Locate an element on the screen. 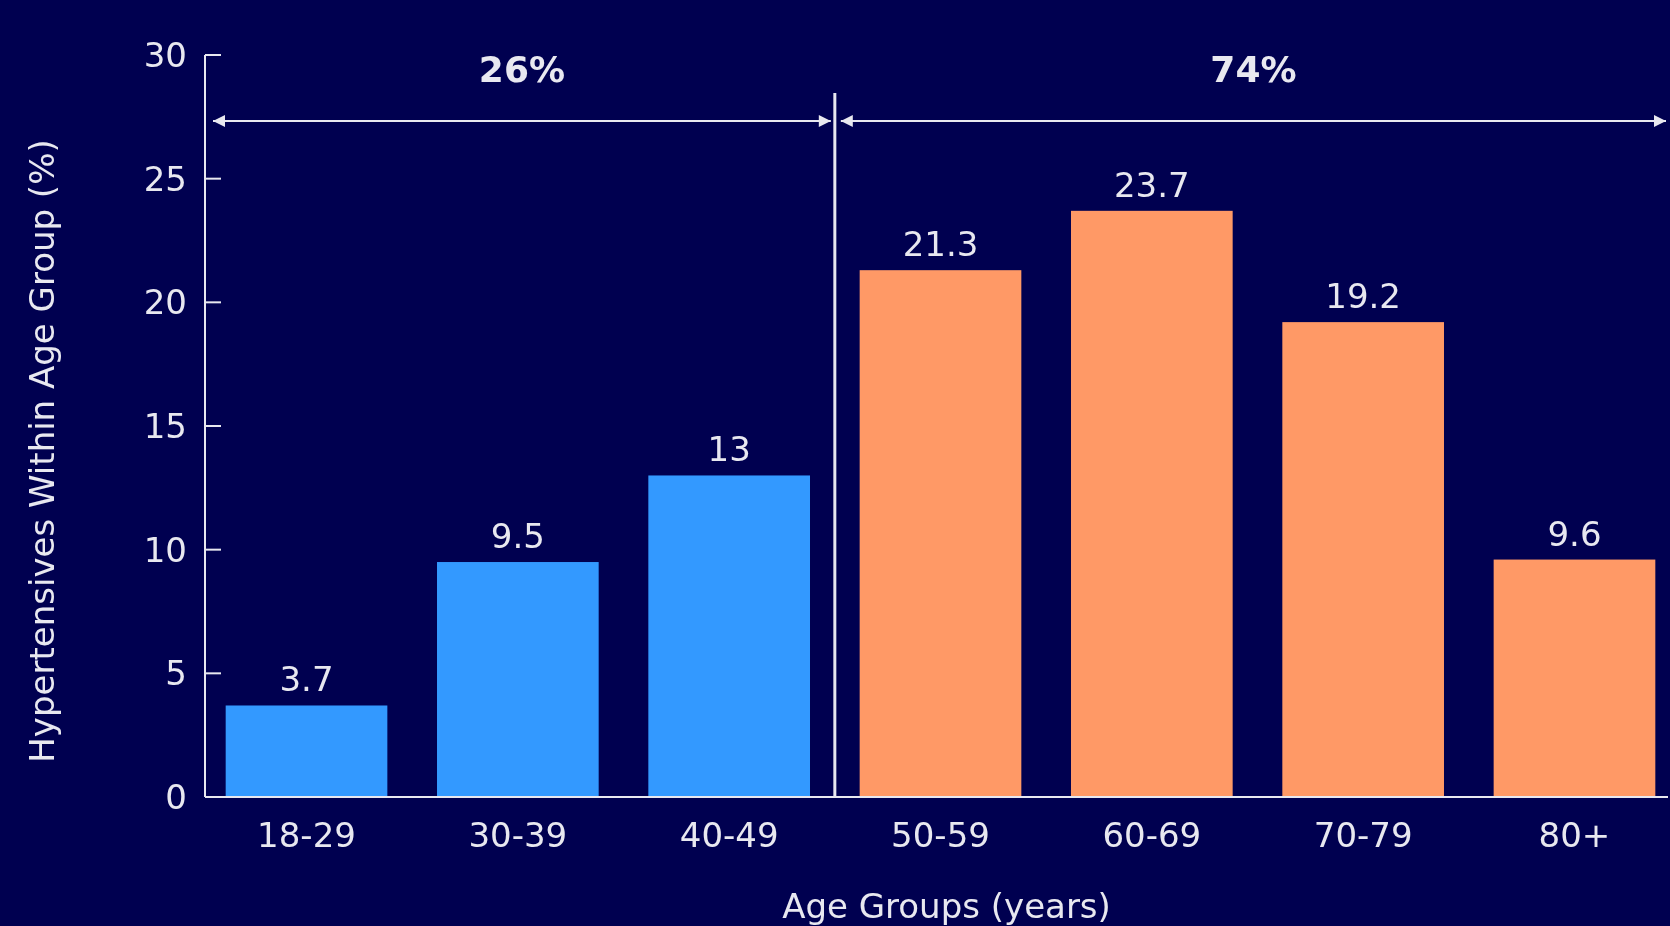 The width and height of the screenshot is (1670, 926). x-tick-label: 18-29 is located at coordinates (306, 835).